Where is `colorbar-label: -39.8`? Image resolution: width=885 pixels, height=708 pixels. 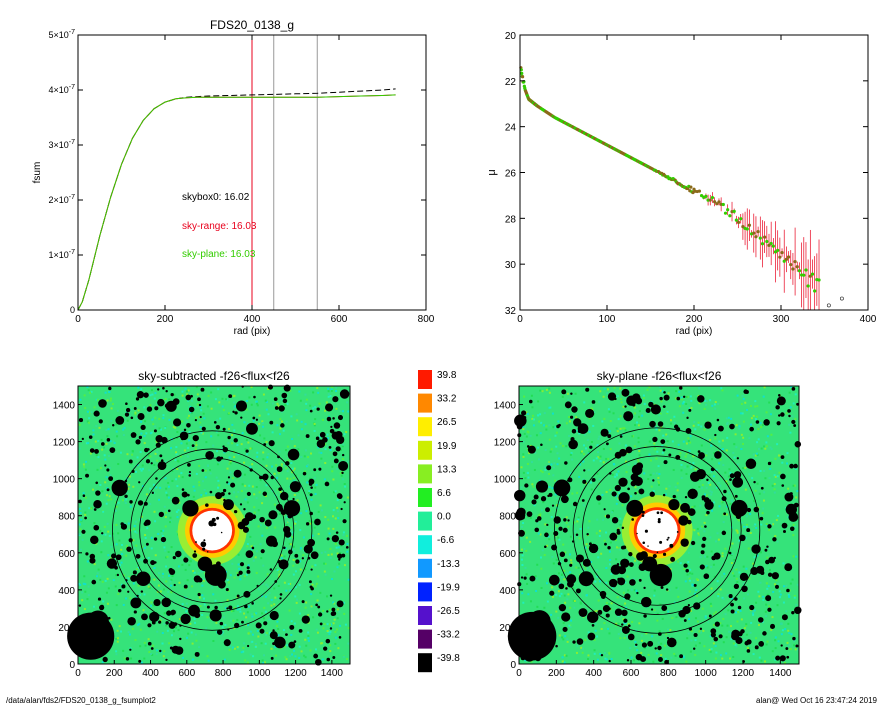
colorbar-label: -39.8 is located at coordinates (448, 658).